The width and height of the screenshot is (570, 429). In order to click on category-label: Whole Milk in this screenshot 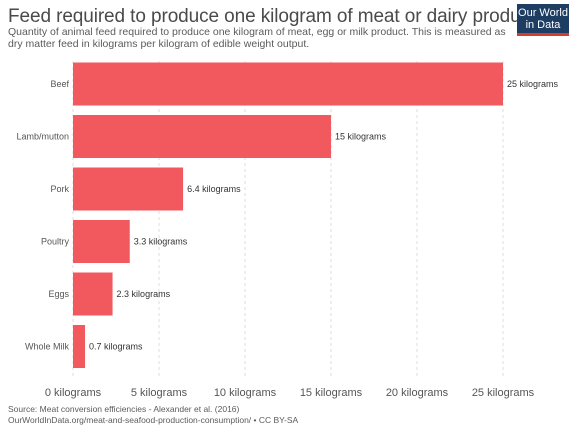, I will do `click(47, 347)`.